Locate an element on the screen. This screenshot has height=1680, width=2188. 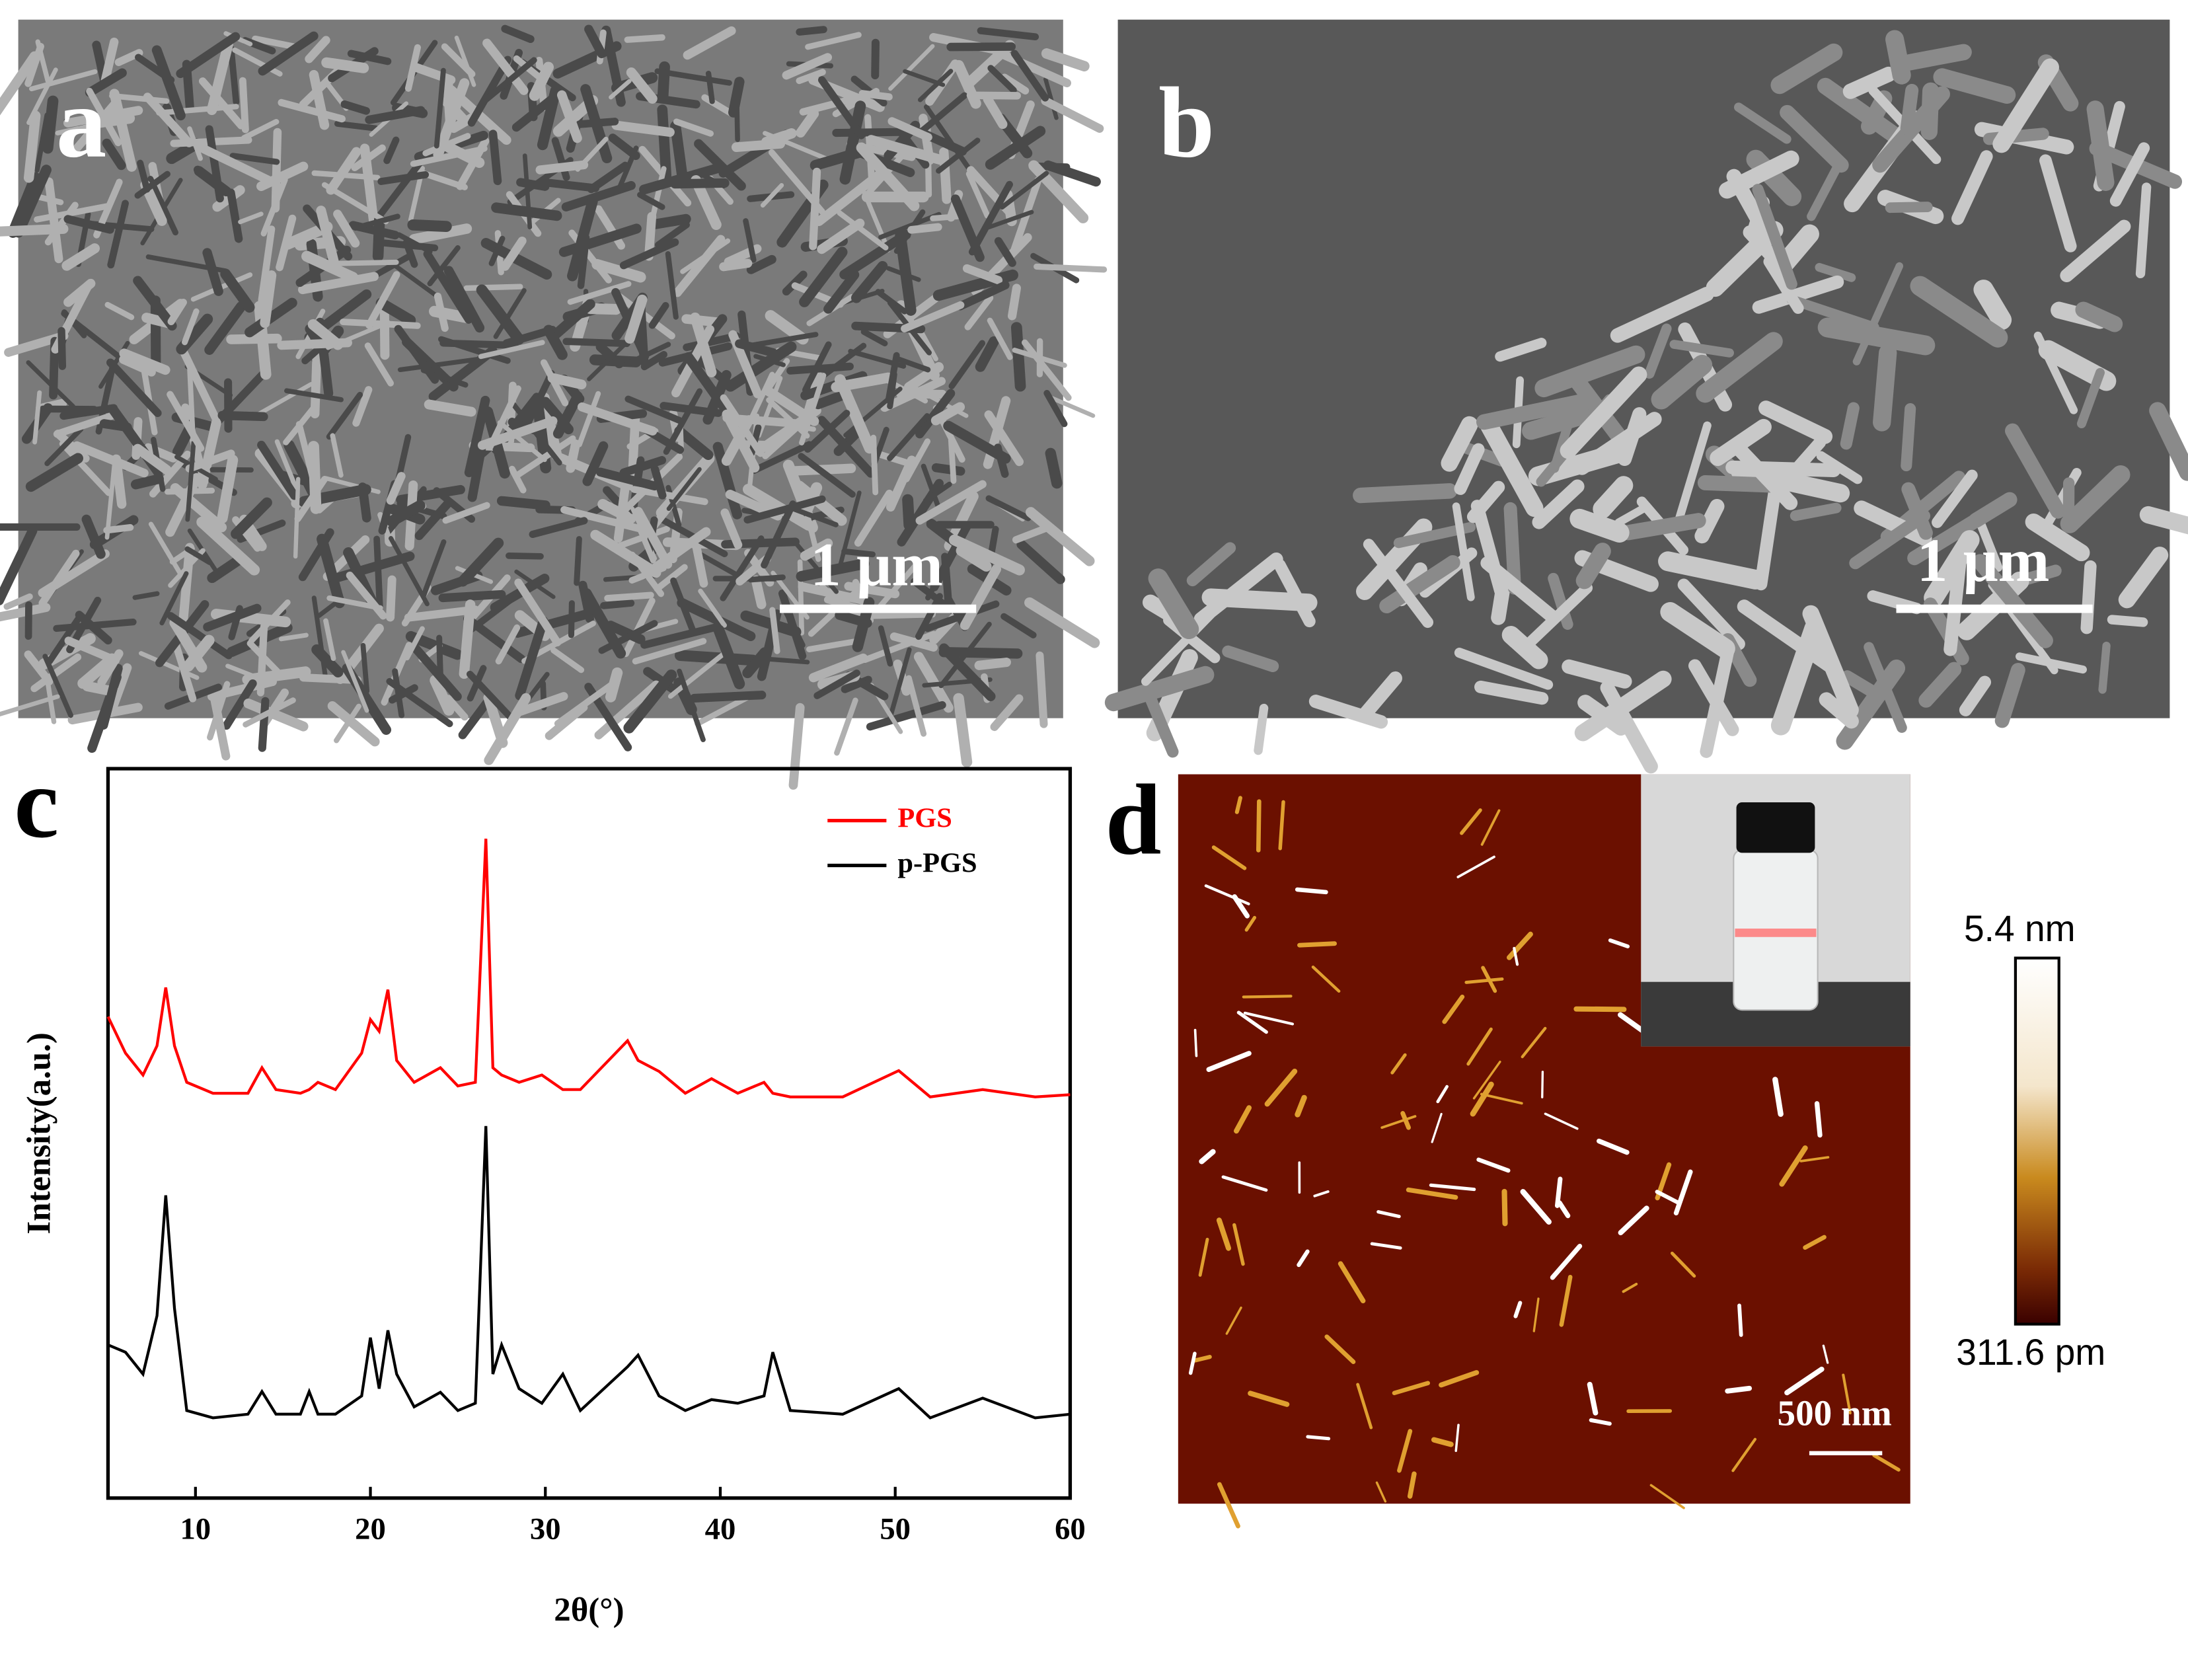
legend-label: PGS is located at coordinates (925, 817).